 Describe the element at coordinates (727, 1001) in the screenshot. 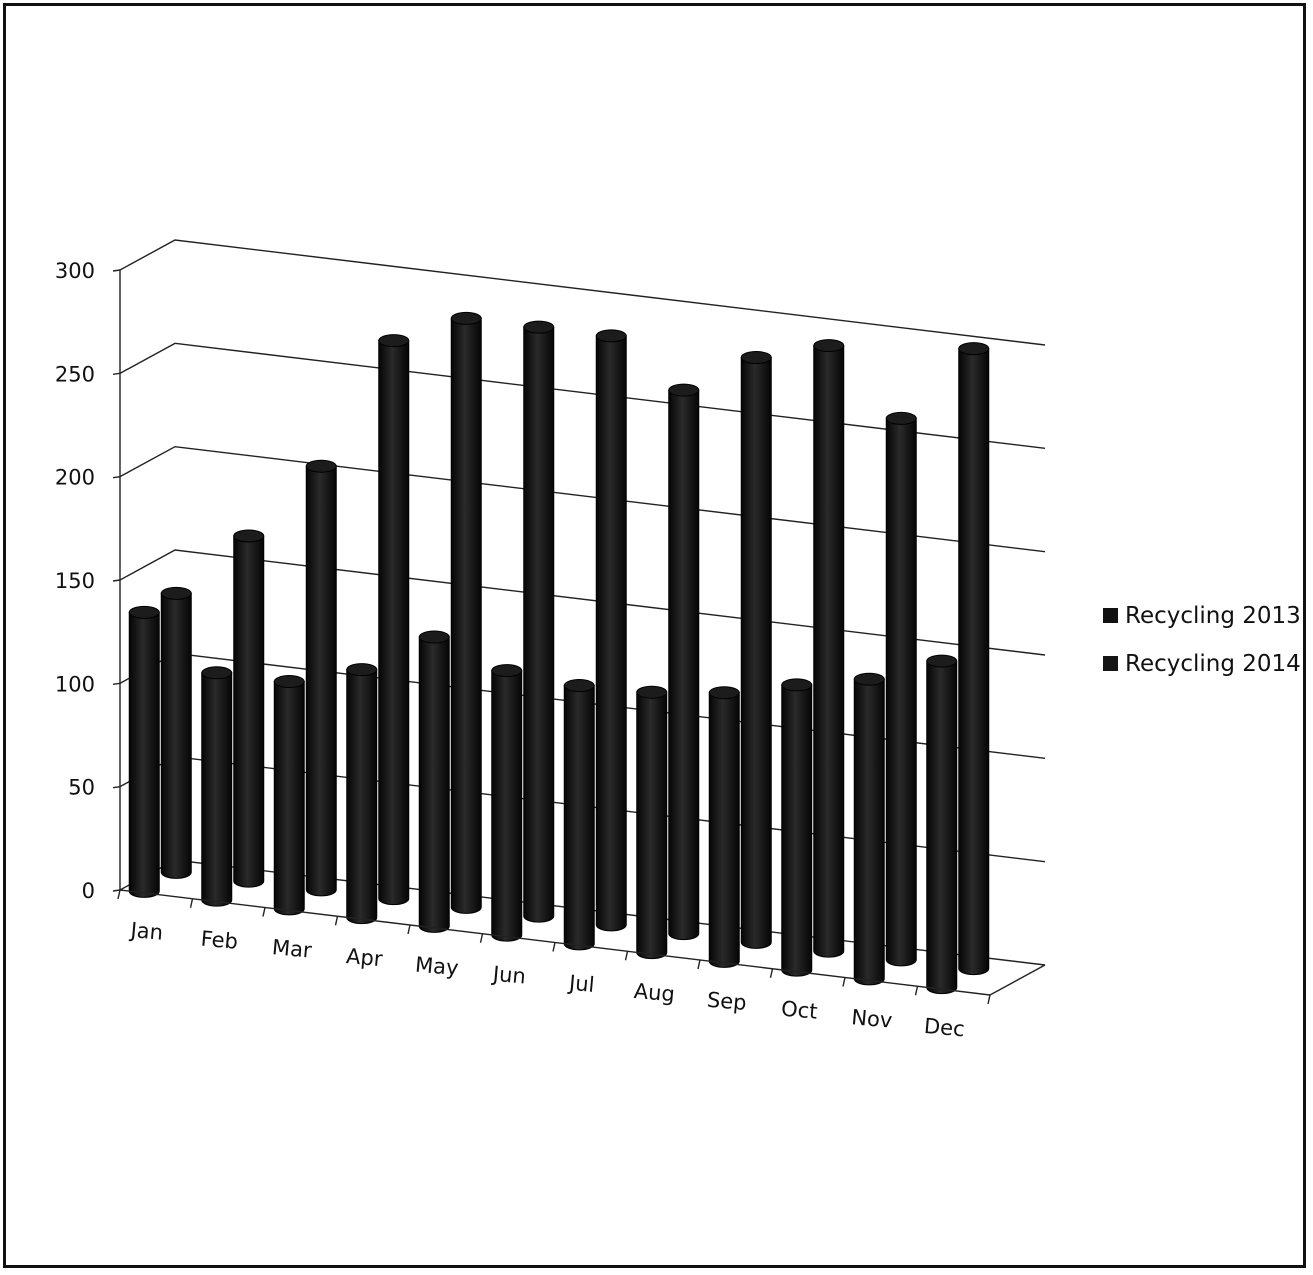

I see `x-tick-label: Sep` at that location.